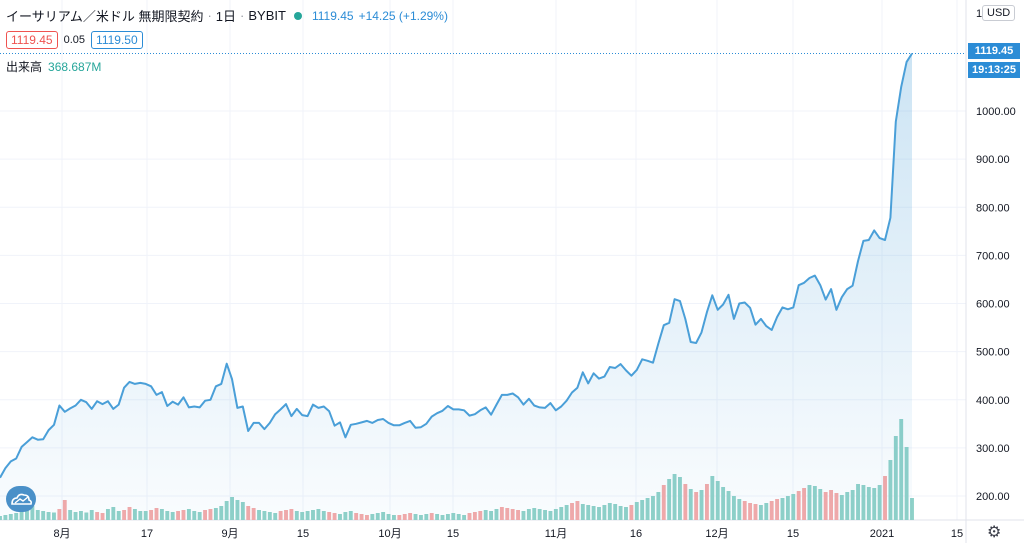 The height and width of the screenshot is (543, 1024). What do you see at coordinates (297, 15) in the screenshot?
I see `status-dot-icon` at bounding box center [297, 15].